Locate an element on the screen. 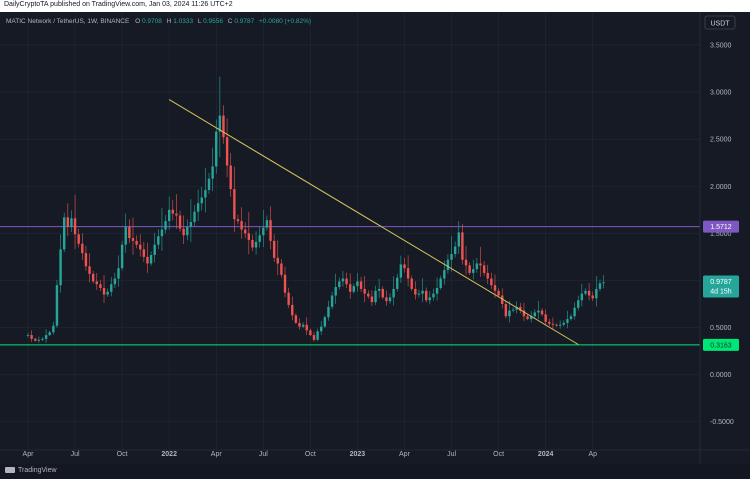 The width and height of the screenshot is (750, 479). currency-badge-box is located at coordinates (720, 22).